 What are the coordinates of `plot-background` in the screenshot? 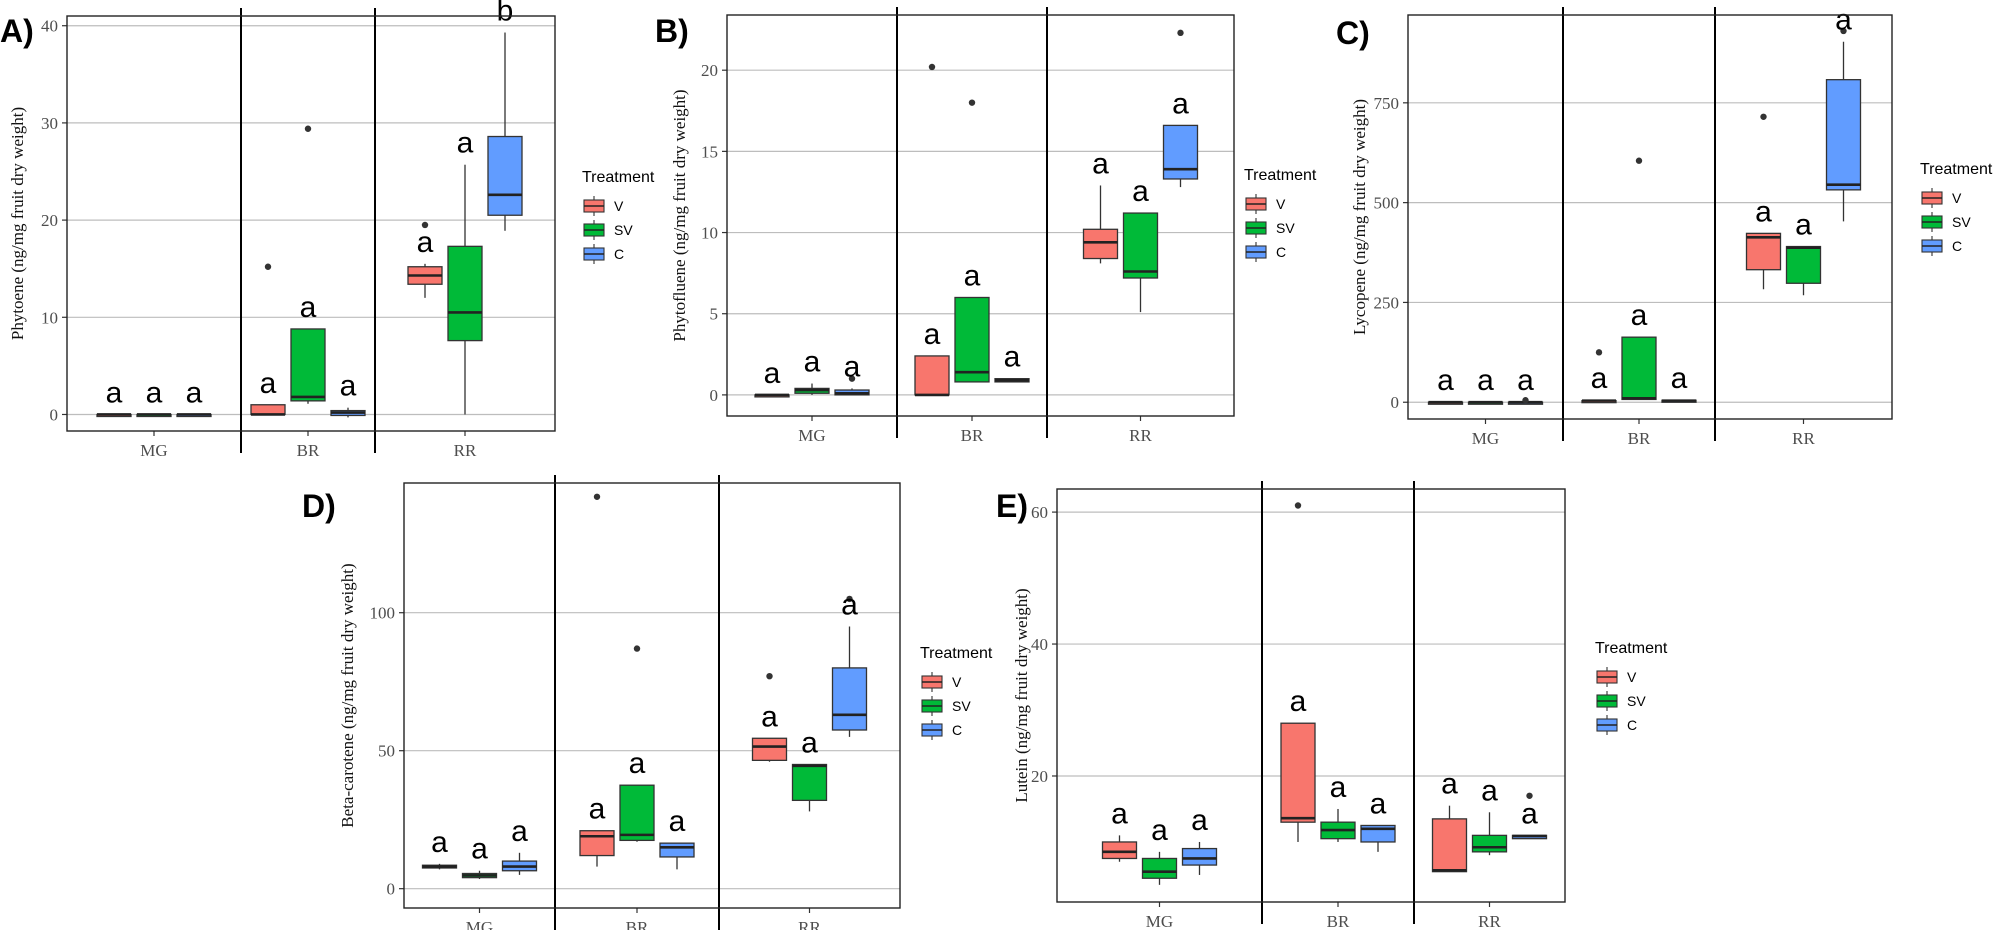 It's located at (1311, 695).